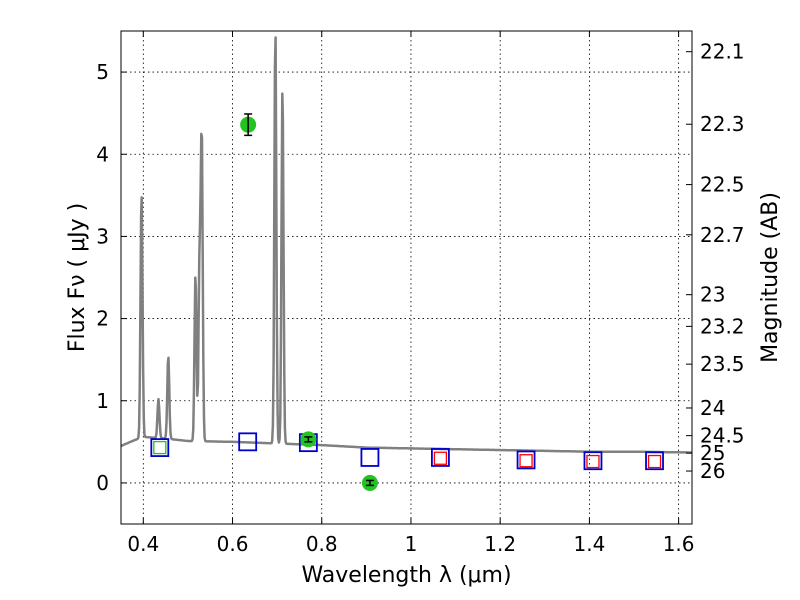 The height and width of the screenshot is (600, 800). I want to click on right-tick-label: 26, so click(712, 471).